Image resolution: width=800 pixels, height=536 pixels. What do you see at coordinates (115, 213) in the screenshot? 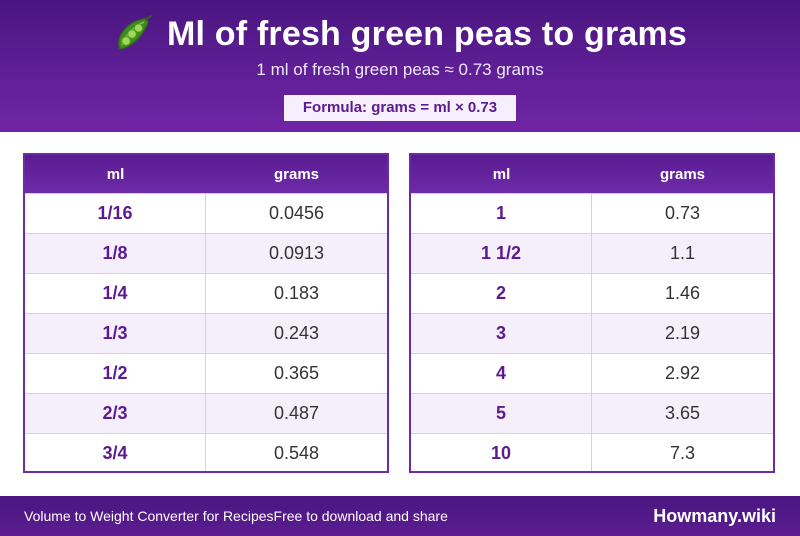
I see `ml-cell: 1/16` at bounding box center [115, 213].